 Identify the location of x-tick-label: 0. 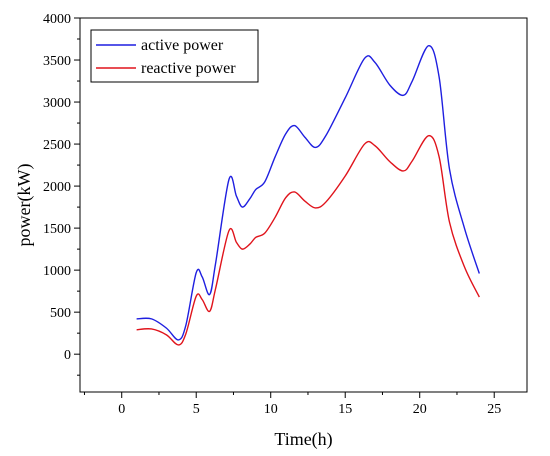
(121, 409).